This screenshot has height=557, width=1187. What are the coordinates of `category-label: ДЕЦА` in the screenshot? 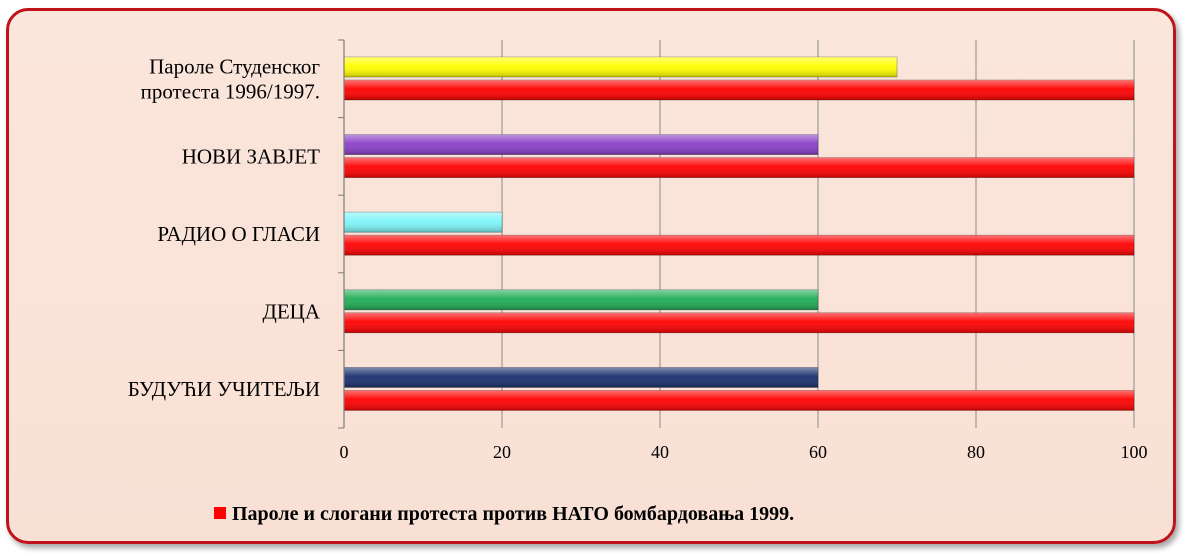 It's located at (292, 312).